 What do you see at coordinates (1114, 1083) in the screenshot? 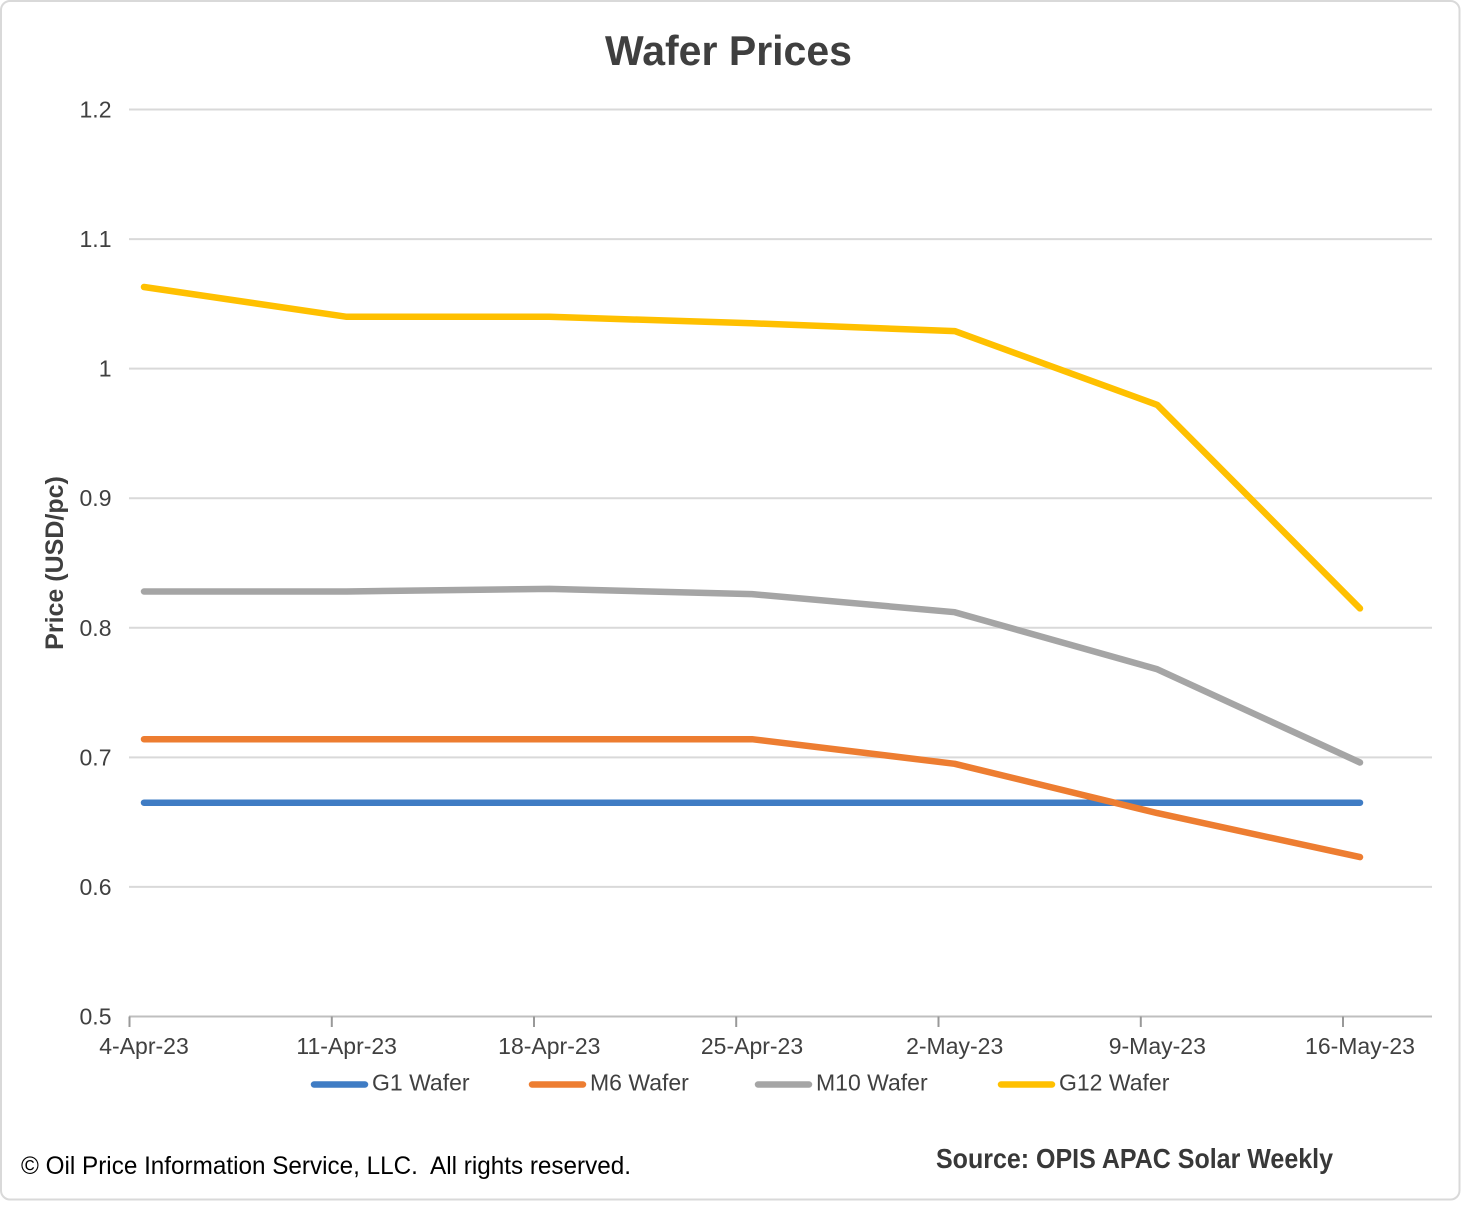
I see `svg-text: G12 Wafer` at bounding box center [1114, 1083].